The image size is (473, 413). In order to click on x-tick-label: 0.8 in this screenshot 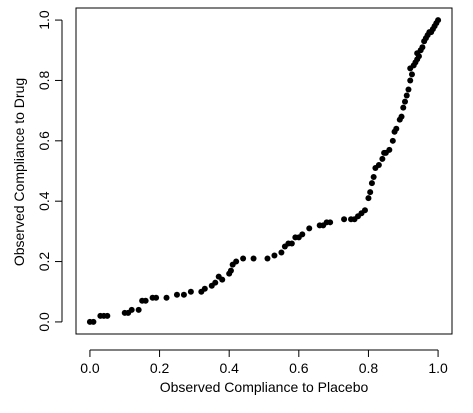, I will do `click(369, 368)`.